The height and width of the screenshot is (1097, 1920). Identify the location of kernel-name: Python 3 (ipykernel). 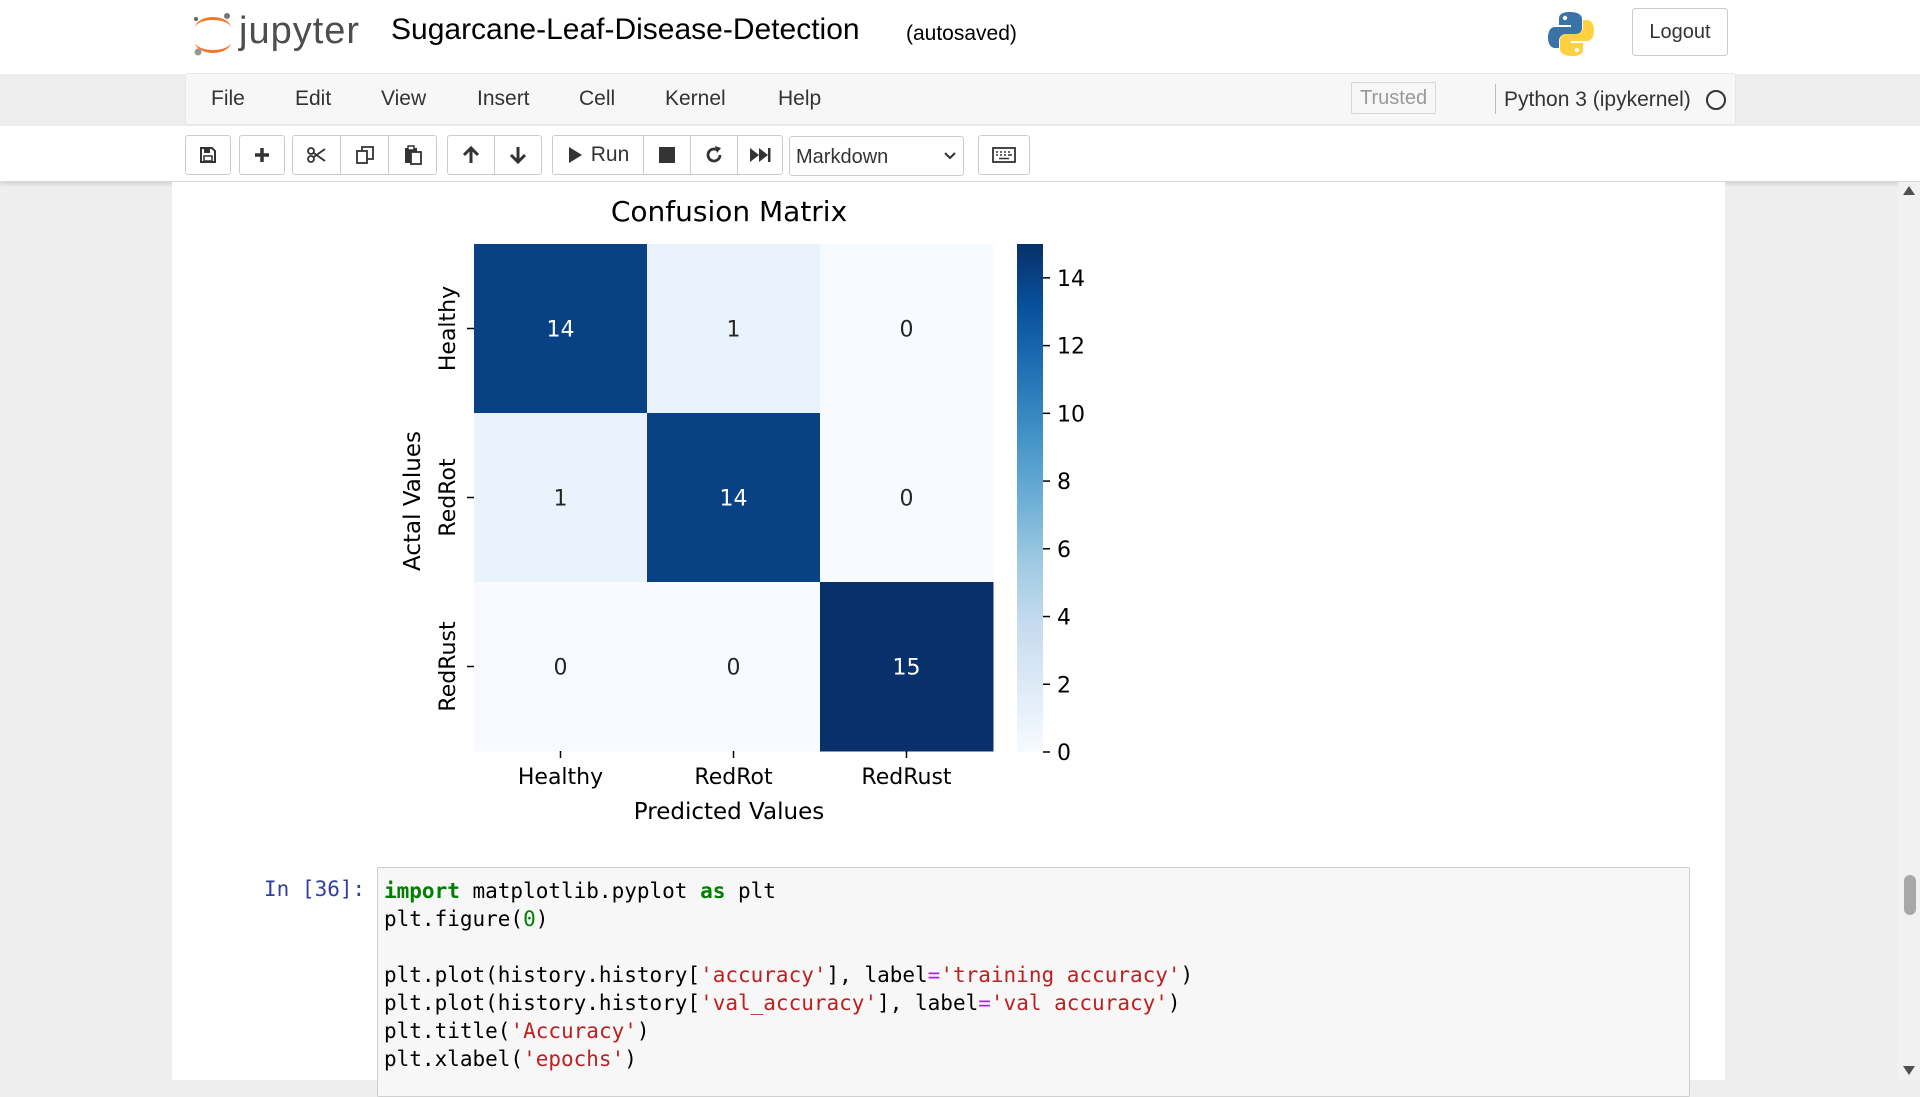
(1597, 99).